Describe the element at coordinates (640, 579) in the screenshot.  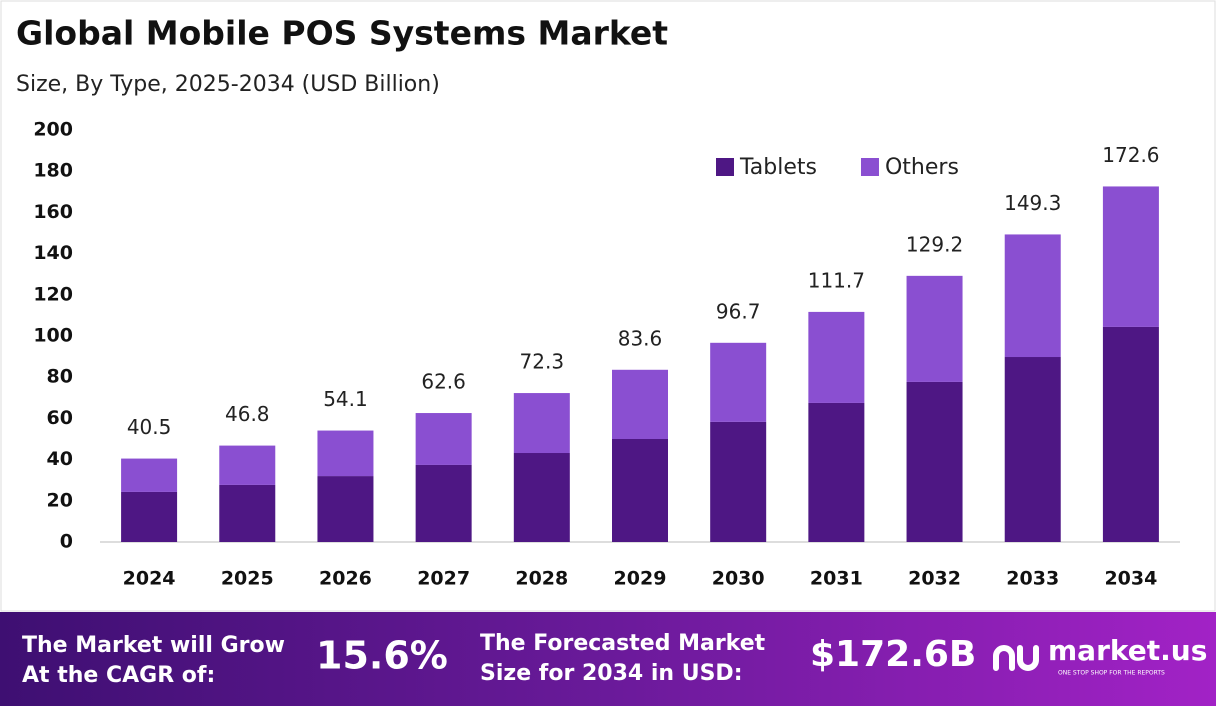
I see `x-tick-label: 2029` at that location.